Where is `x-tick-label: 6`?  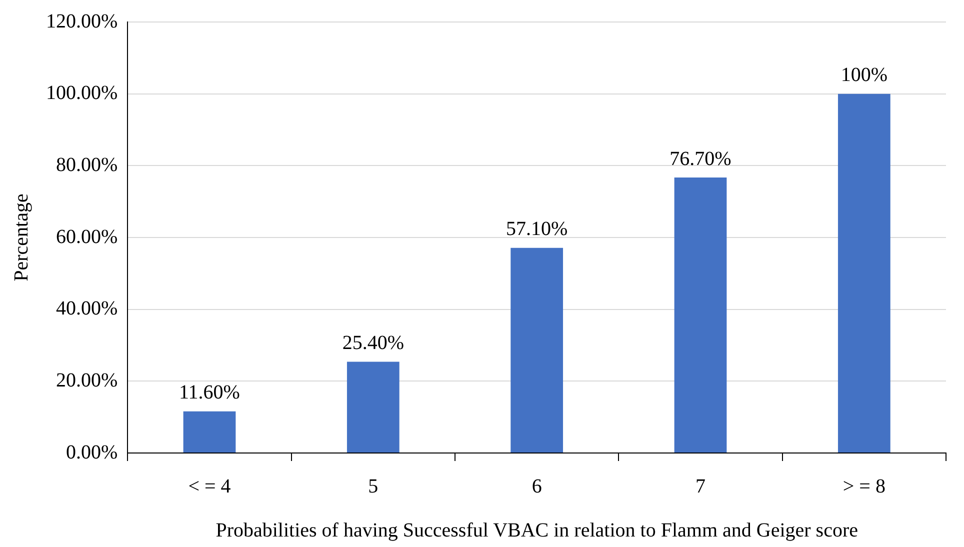
x-tick-label: 6 is located at coordinates (537, 486).